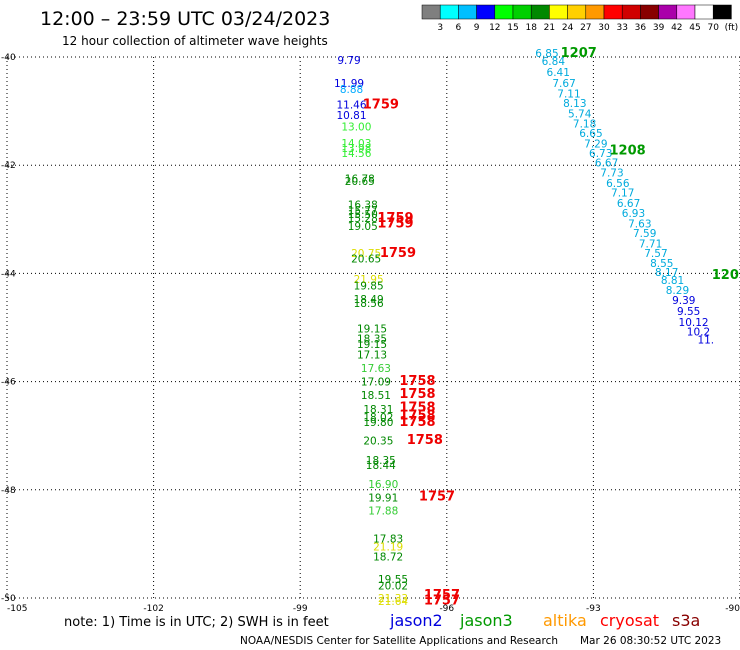  Describe the element at coordinates (356, 154) in the screenshot. I see `wave-height-label: 14.56` at that location.